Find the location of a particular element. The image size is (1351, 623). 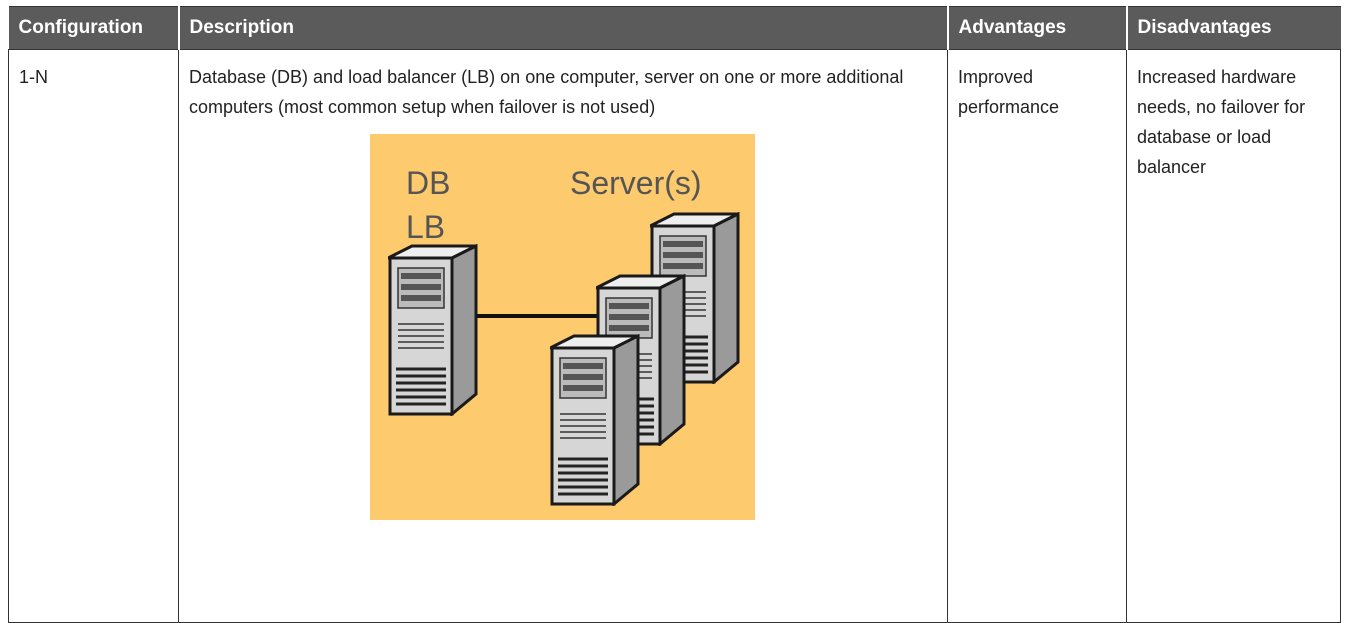

figure-label: Server(s) is located at coordinates (636, 183).